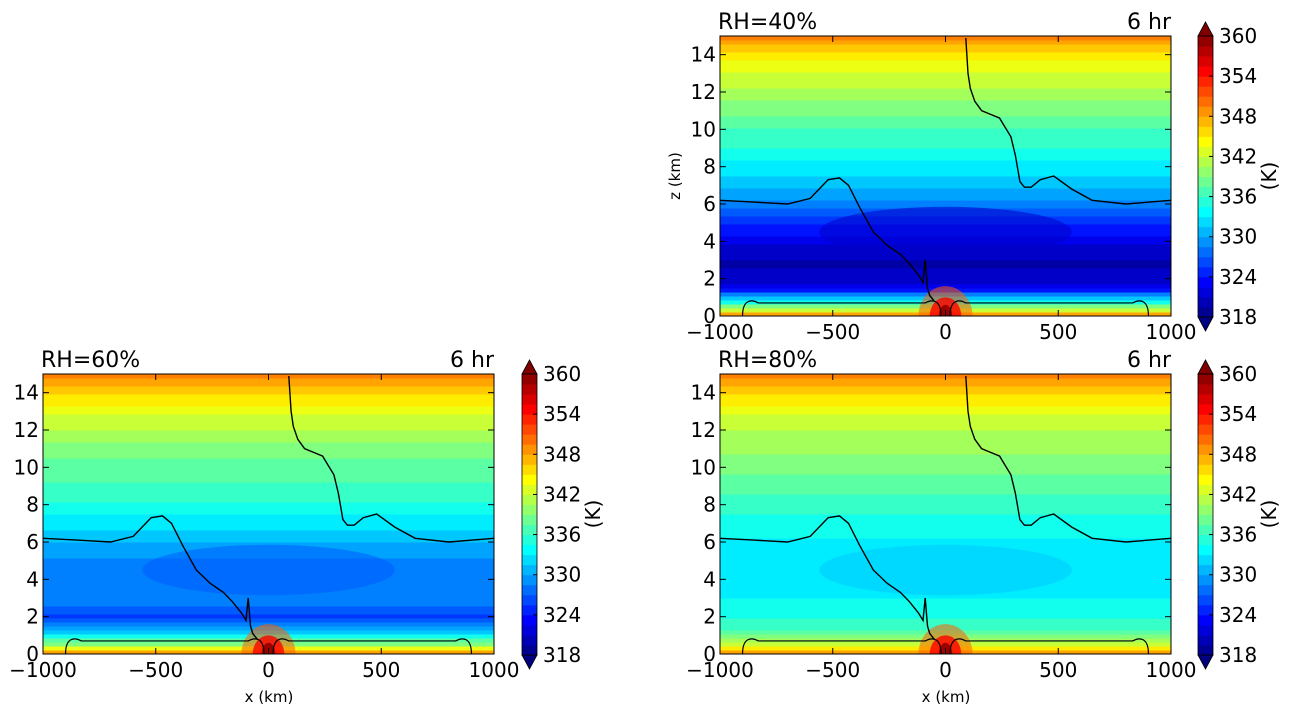 The image size is (1291, 716). Describe the element at coordinates (562, 454) in the screenshot. I see `colorbar-tick-label: 348` at that location.